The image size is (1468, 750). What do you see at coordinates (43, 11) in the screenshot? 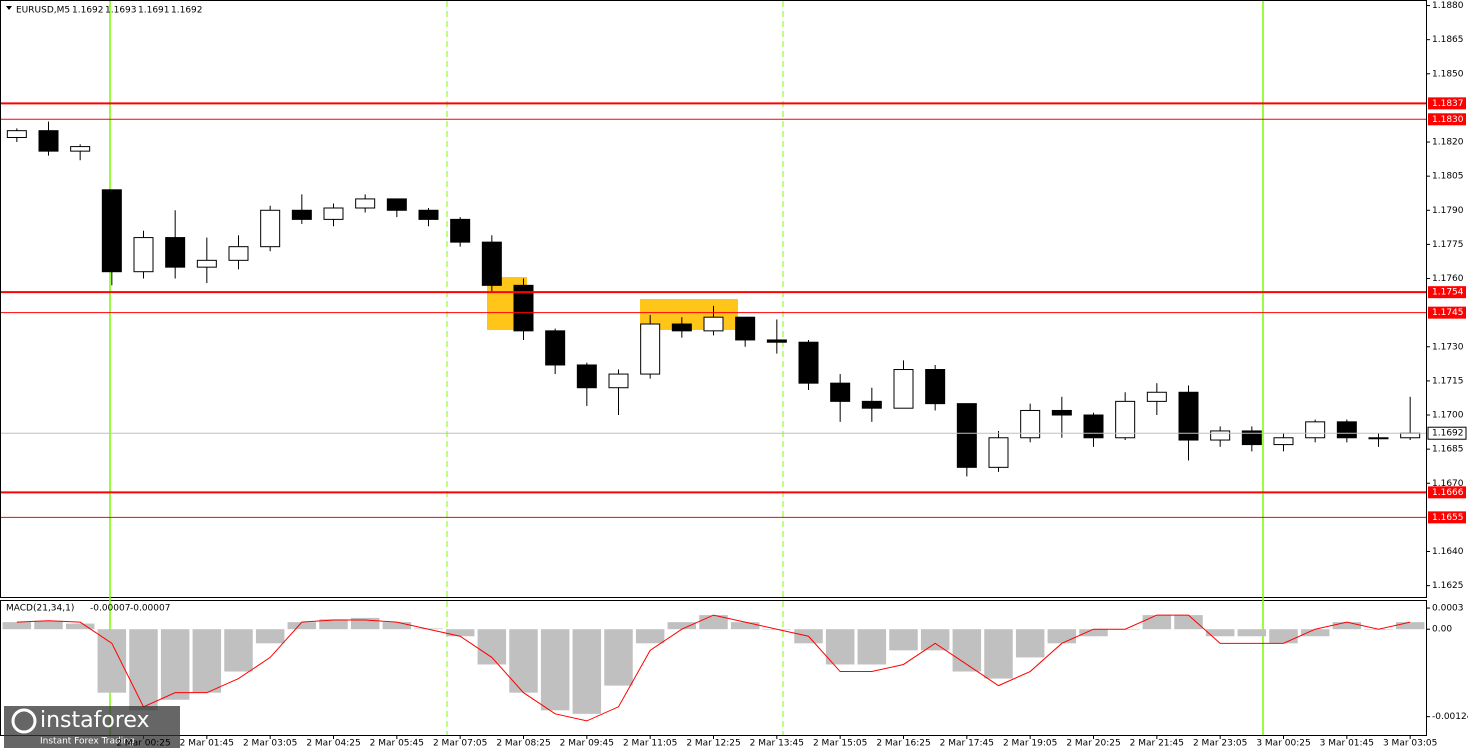
I see `symbol: EURUSD,M5` at bounding box center [43, 11].